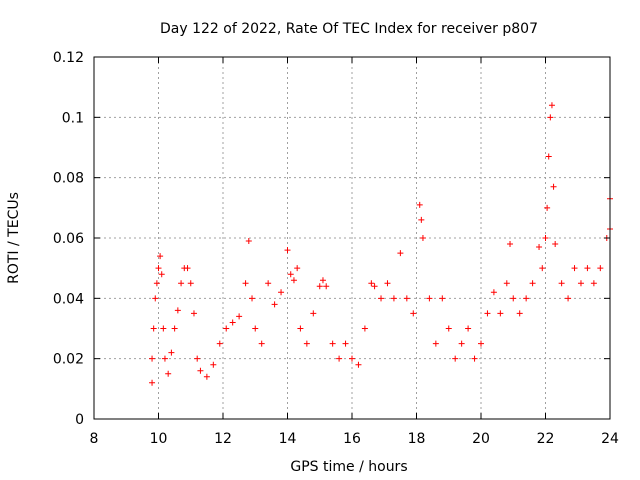 This screenshot has width=640, height=480. What do you see at coordinates (68, 58) in the screenshot?
I see `y-tick-label: 0.12` at bounding box center [68, 58].